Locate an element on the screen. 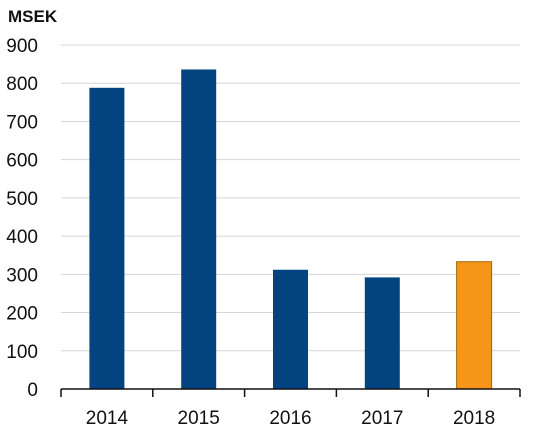 Image resolution: width=537 pixels, height=435 pixels. y-tick-label-900: 900 is located at coordinates (22, 46).